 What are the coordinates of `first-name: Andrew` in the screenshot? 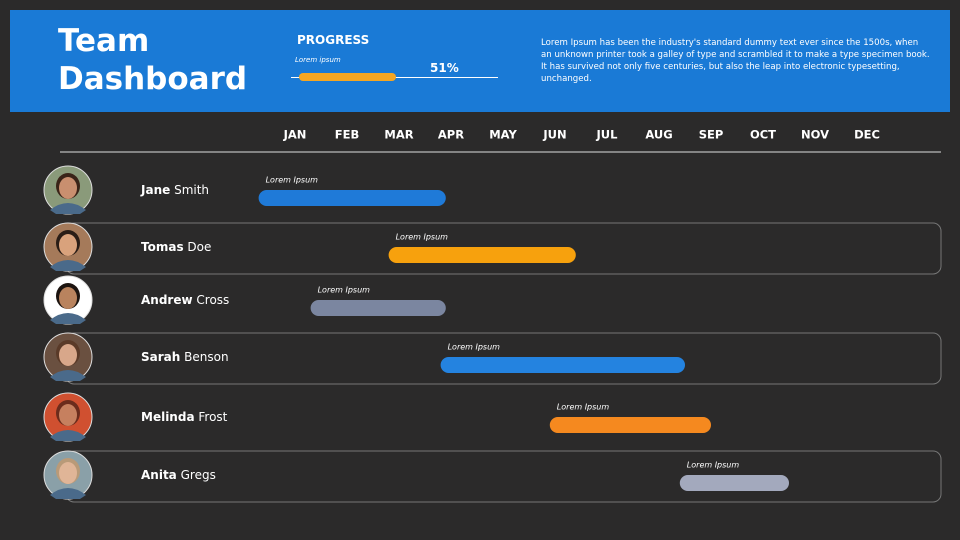 It's located at (167, 300).